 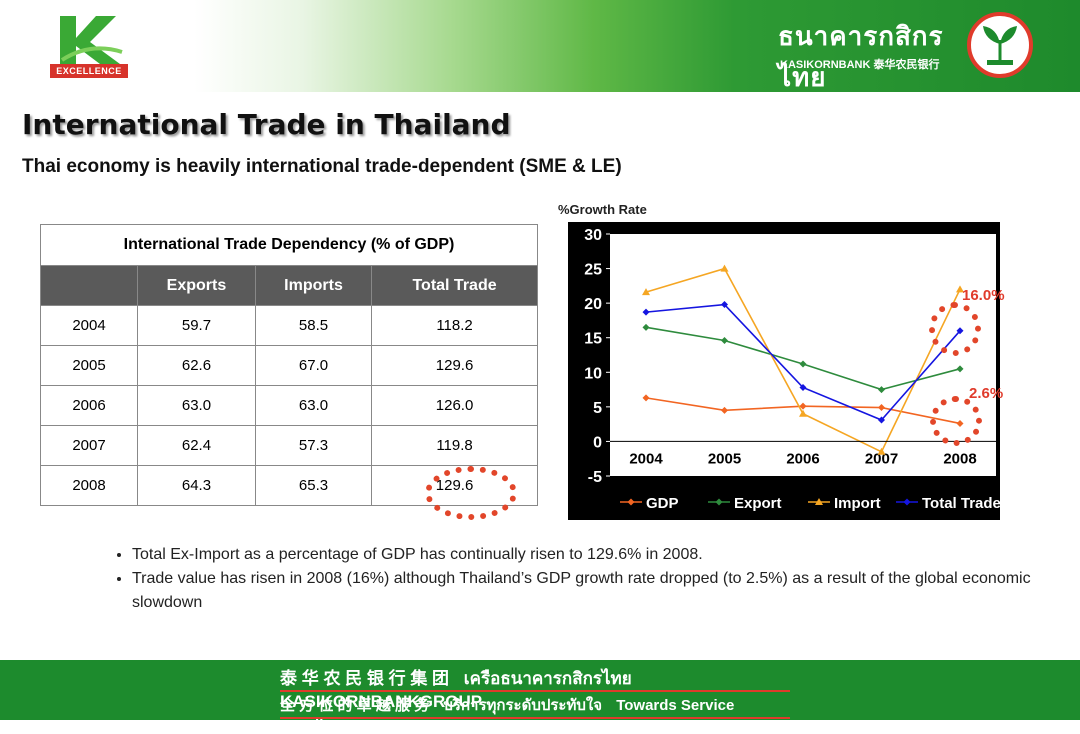 What do you see at coordinates (597, 442) in the screenshot?
I see `y-tick-label: 0` at bounding box center [597, 442].